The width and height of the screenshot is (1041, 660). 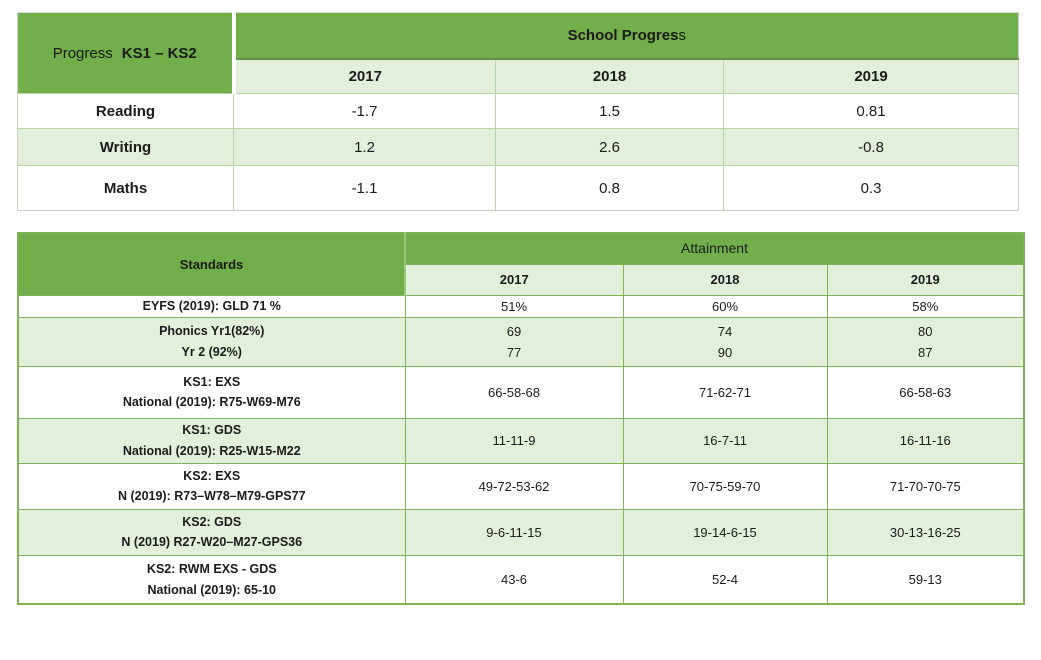 What do you see at coordinates (211, 264) in the screenshot?
I see `standards-corner-cell: Standards` at bounding box center [211, 264].